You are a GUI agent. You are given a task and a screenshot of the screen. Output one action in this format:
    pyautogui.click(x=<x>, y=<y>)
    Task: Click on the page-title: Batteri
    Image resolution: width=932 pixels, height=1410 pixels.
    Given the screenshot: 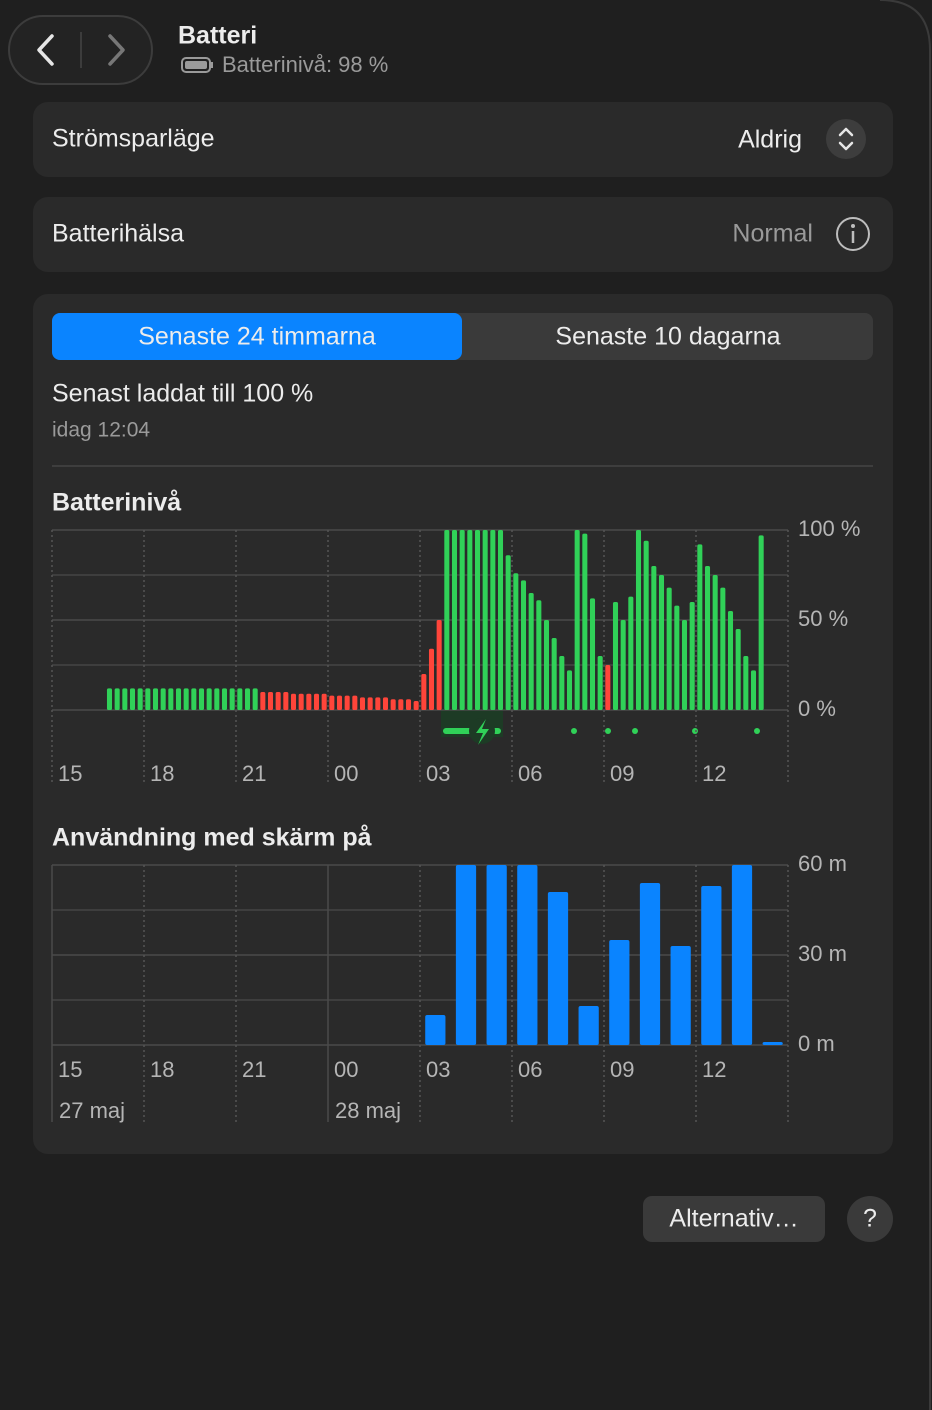 What is the action you would take?
    pyautogui.click(x=217, y=36)
    